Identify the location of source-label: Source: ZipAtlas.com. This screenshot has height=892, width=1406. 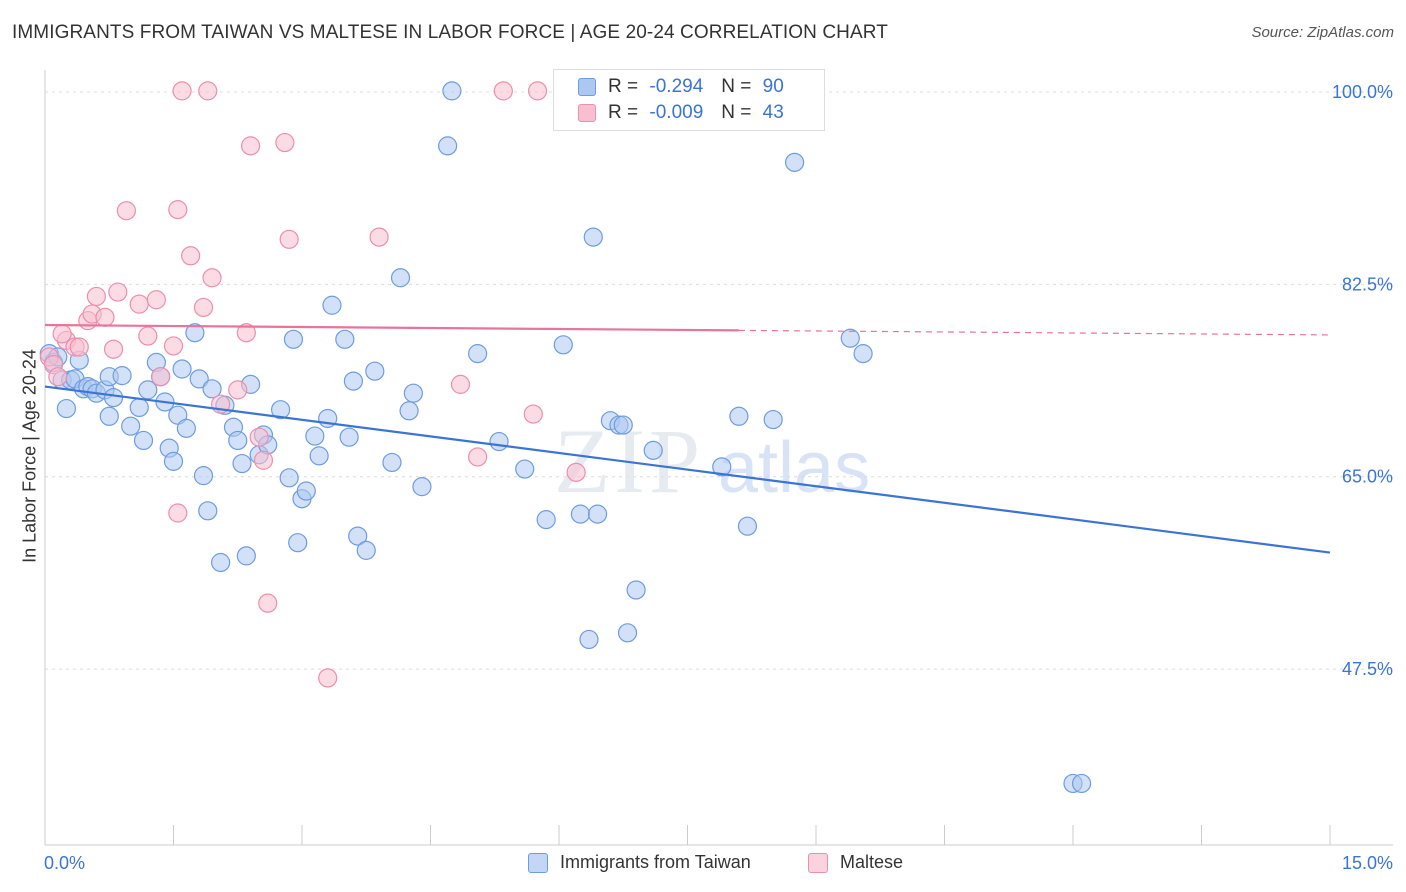
(1322, 32).